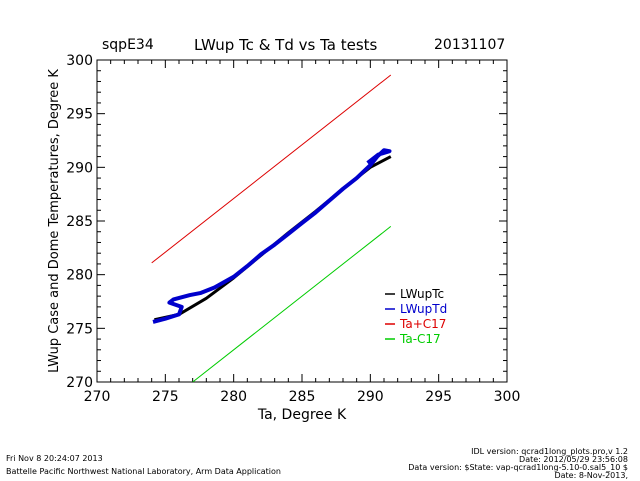 This screenshot has height=481, width=640. Describe the element at coordinates (79, 168) in the screenshot. I see `y-tick-label-290: 290` at that location.